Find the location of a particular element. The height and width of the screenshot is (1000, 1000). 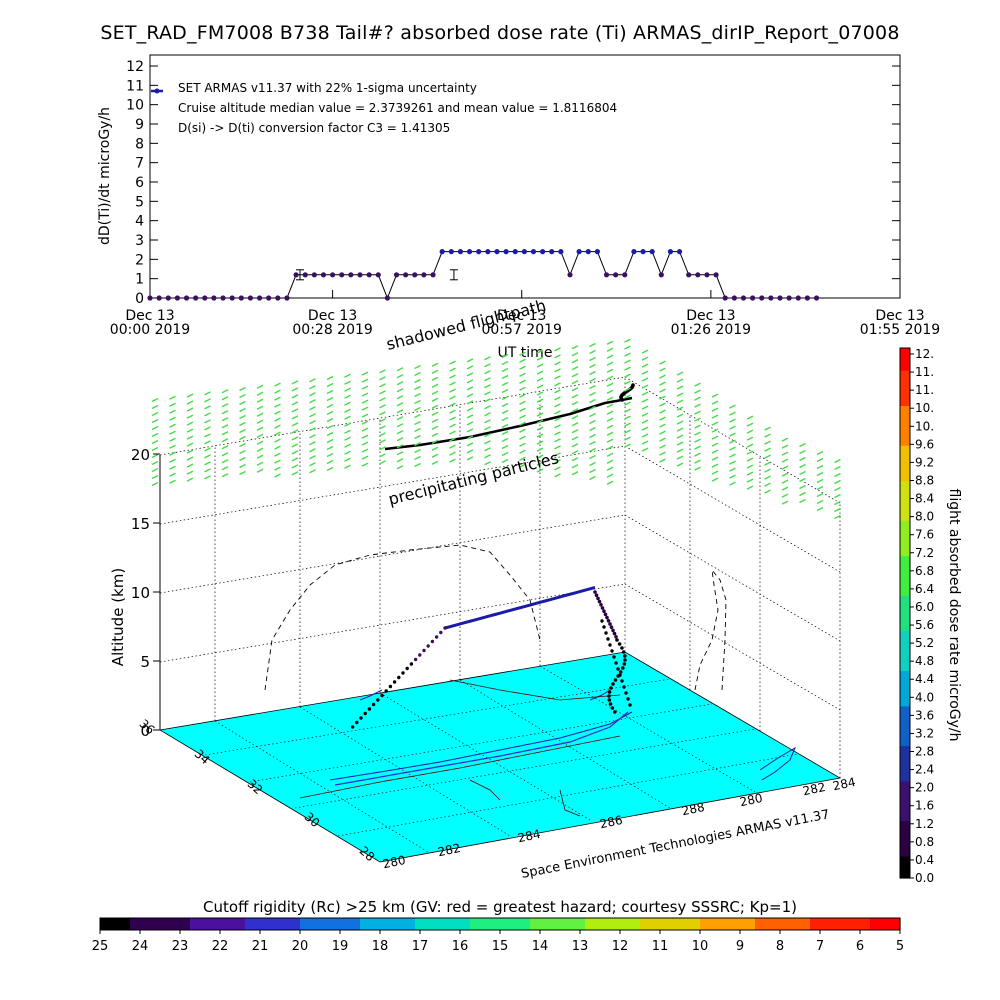

y-tick-label: 4 is located at coordinates (139, 222).